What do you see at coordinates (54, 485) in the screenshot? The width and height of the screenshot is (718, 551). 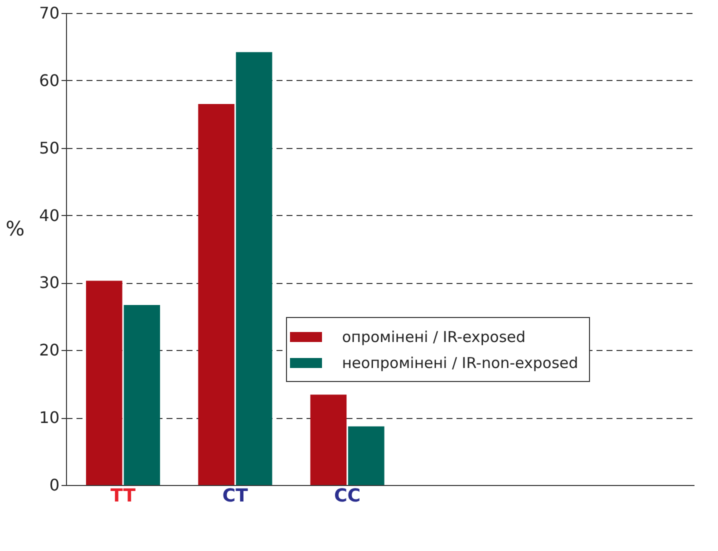 I see `y-tick-label: 0` at bounding box center [54, 485].